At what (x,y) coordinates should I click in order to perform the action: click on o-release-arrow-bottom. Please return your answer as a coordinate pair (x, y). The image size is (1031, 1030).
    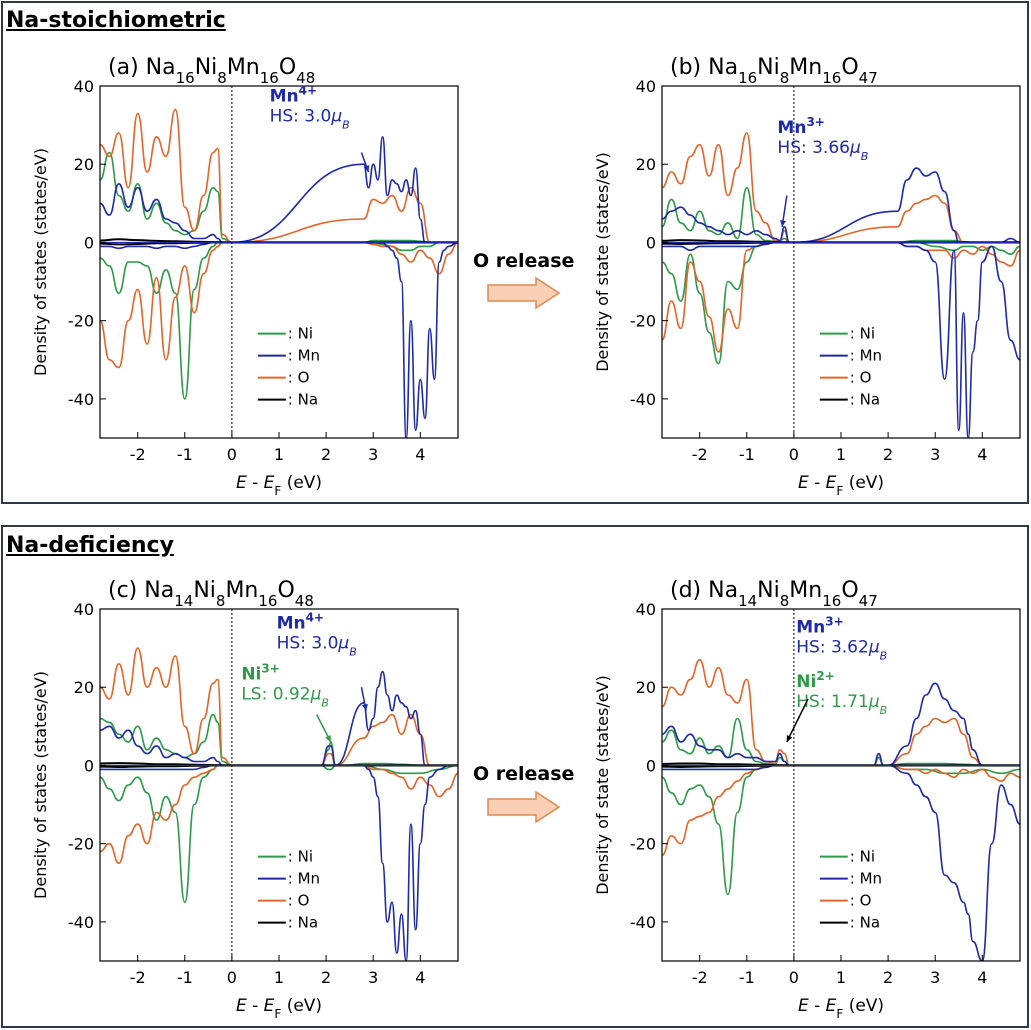
    Looking at the image, I should click on (524, 807).